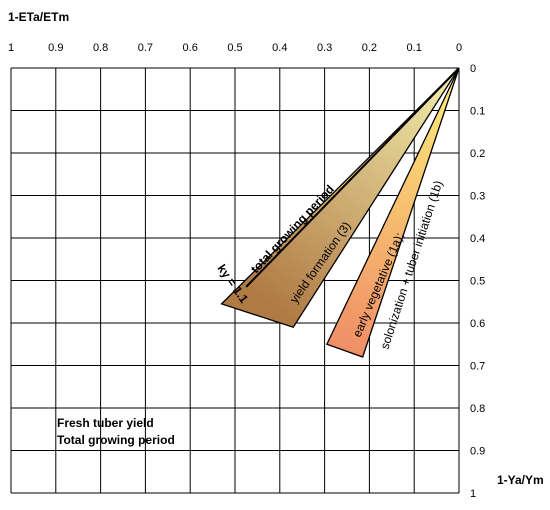 This screenshot has width=550, height=510. I want to click on x-tick-labels: 1 0.9 0.8 0.7 0.6 0.5 0.4 0.3 0.2 0.1 0, so click(235, 48).